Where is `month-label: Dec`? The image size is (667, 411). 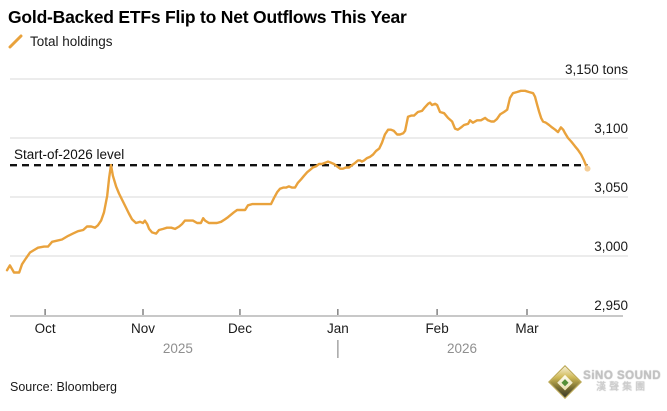 month-label: Dec is located at coordinates (240, 328).